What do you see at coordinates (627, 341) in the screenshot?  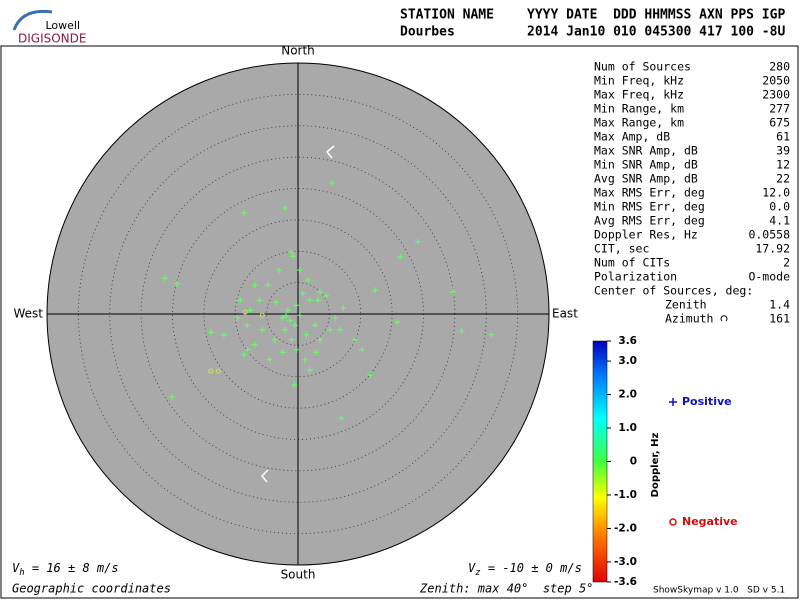 I see `colorbar-tick-label: 3.6` at bounding box center [627, 341].